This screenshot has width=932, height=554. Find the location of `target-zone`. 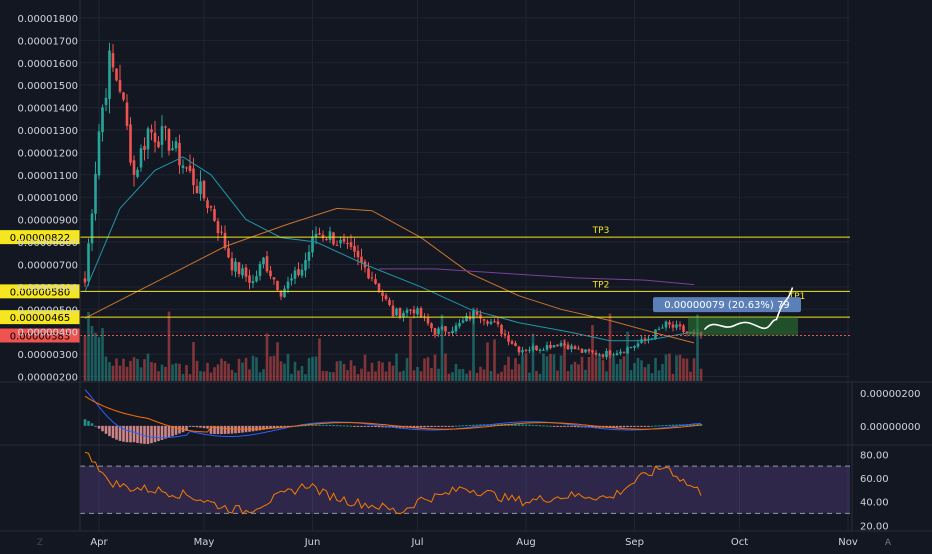

target-zone is located at coordinates (743, 326).